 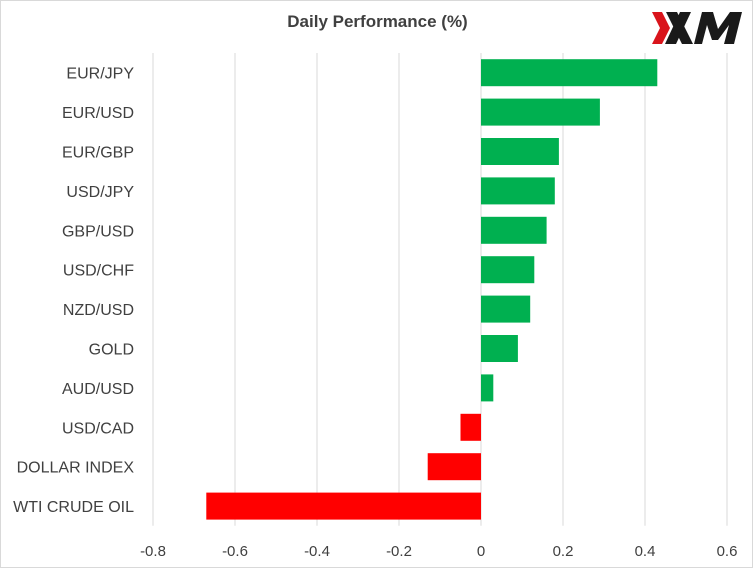 What do you see at coordinates (111, 350) in the screenshot?
I see `category-label: GOLD` at bounding box center [111, 350].